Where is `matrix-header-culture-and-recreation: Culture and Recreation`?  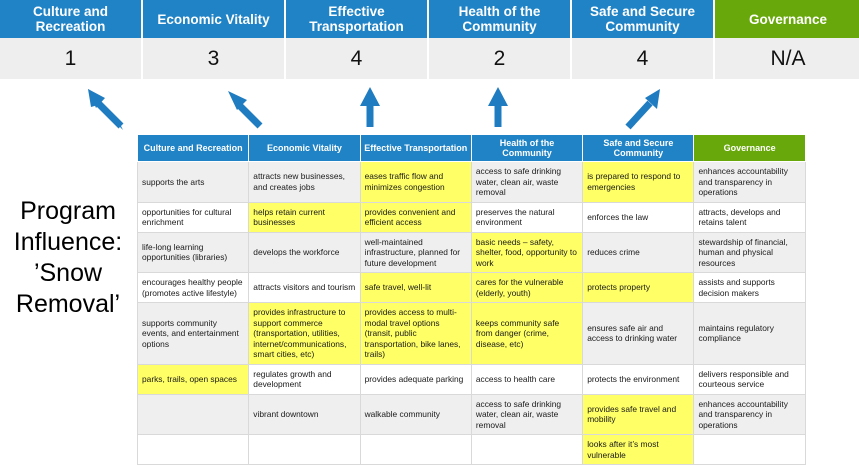
matrix-header-culture-and-recreation: Culture and Recreation is located at coordinates (193, 148).